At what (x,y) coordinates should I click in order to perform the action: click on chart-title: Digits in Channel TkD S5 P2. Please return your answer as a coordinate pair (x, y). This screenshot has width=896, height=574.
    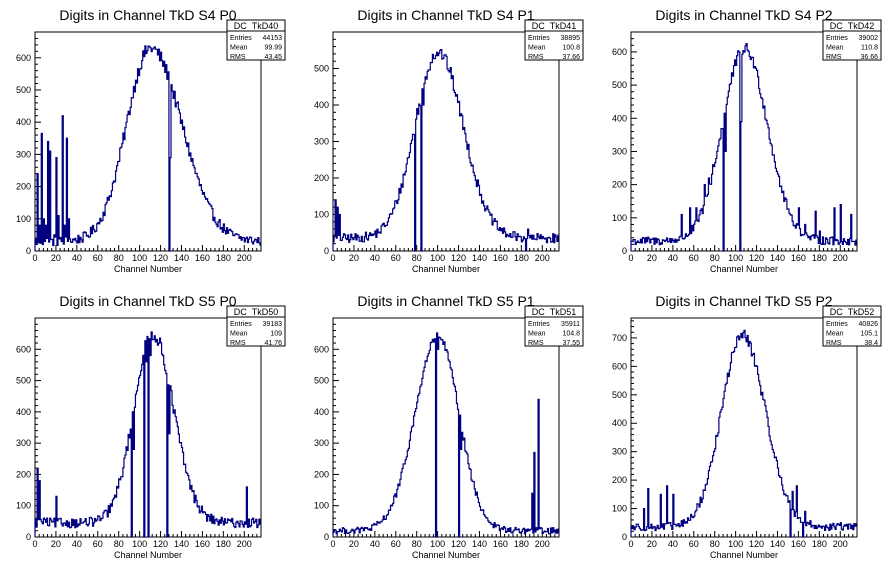
    Looking at the image, I should click on (743, 301).